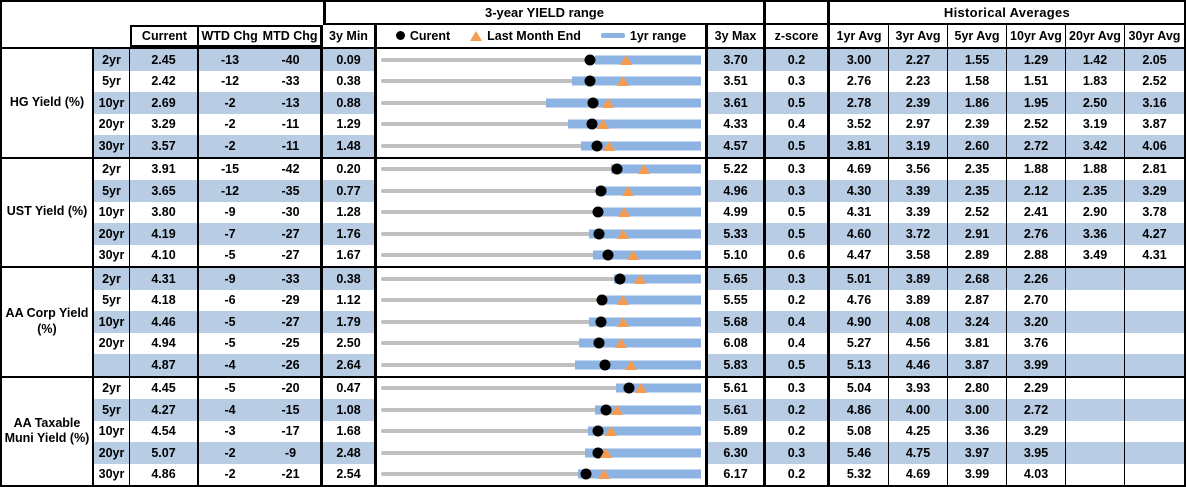  What do you see at coordinates (918, 279) in the screenshot?
I see `avg-cell-3yr: 3.89` at bounding box center [918, 279].